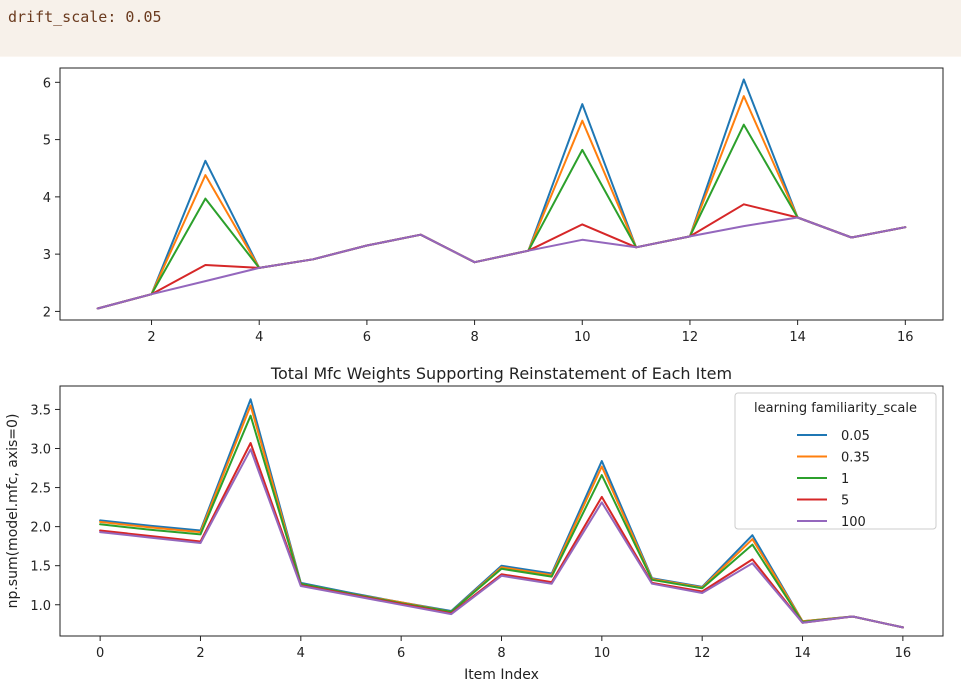 The image size is (961, 697). I want to click on code-cell-text: drift_scale: 0.05, so click(85, 17).